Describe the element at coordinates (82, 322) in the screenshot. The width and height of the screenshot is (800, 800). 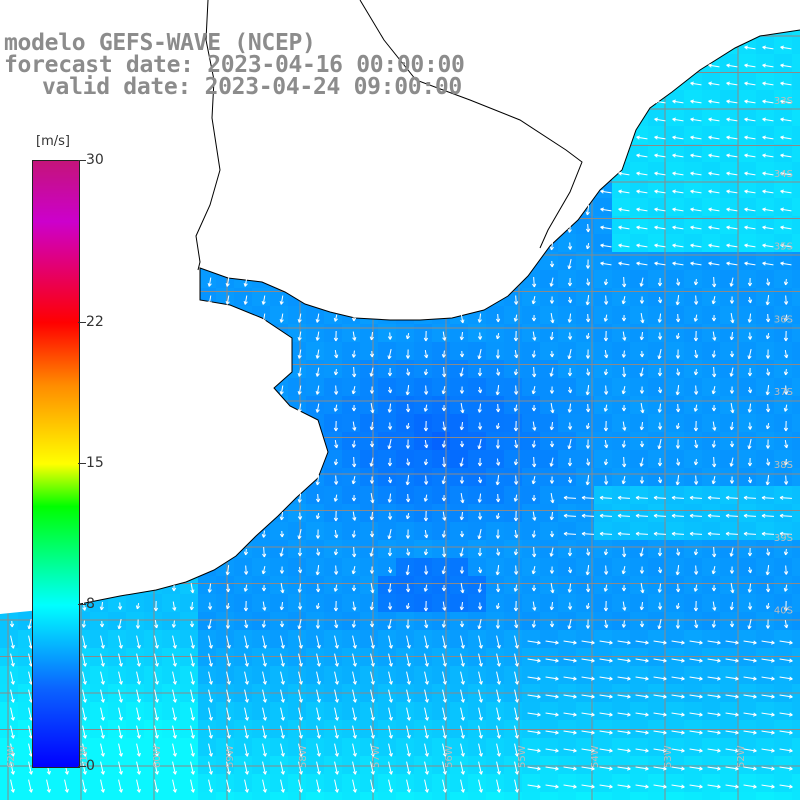
I see `colorbar-tick-mark` at that location.